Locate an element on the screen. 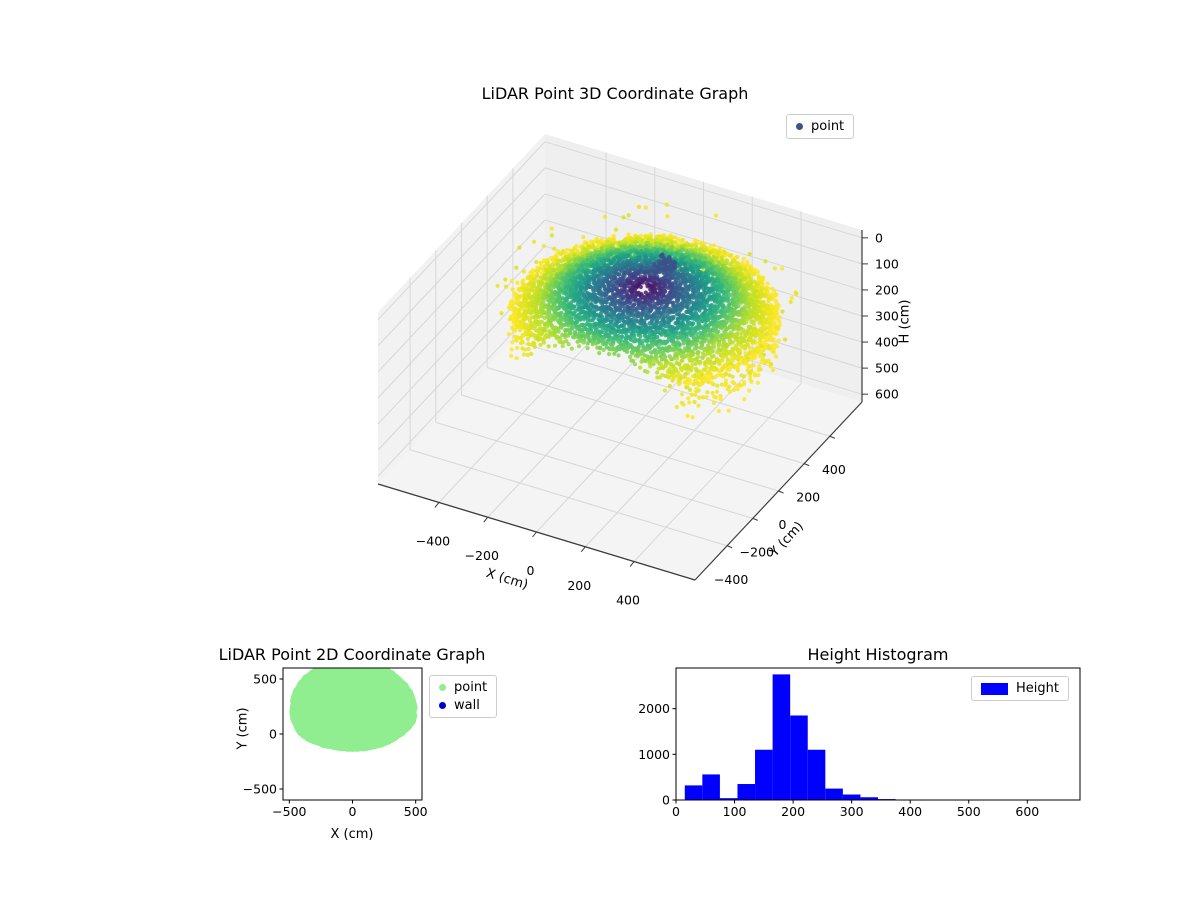 The height and width of the screenshot is (900, 1200). wall-marker-icon is located at coordinates (442, 705).